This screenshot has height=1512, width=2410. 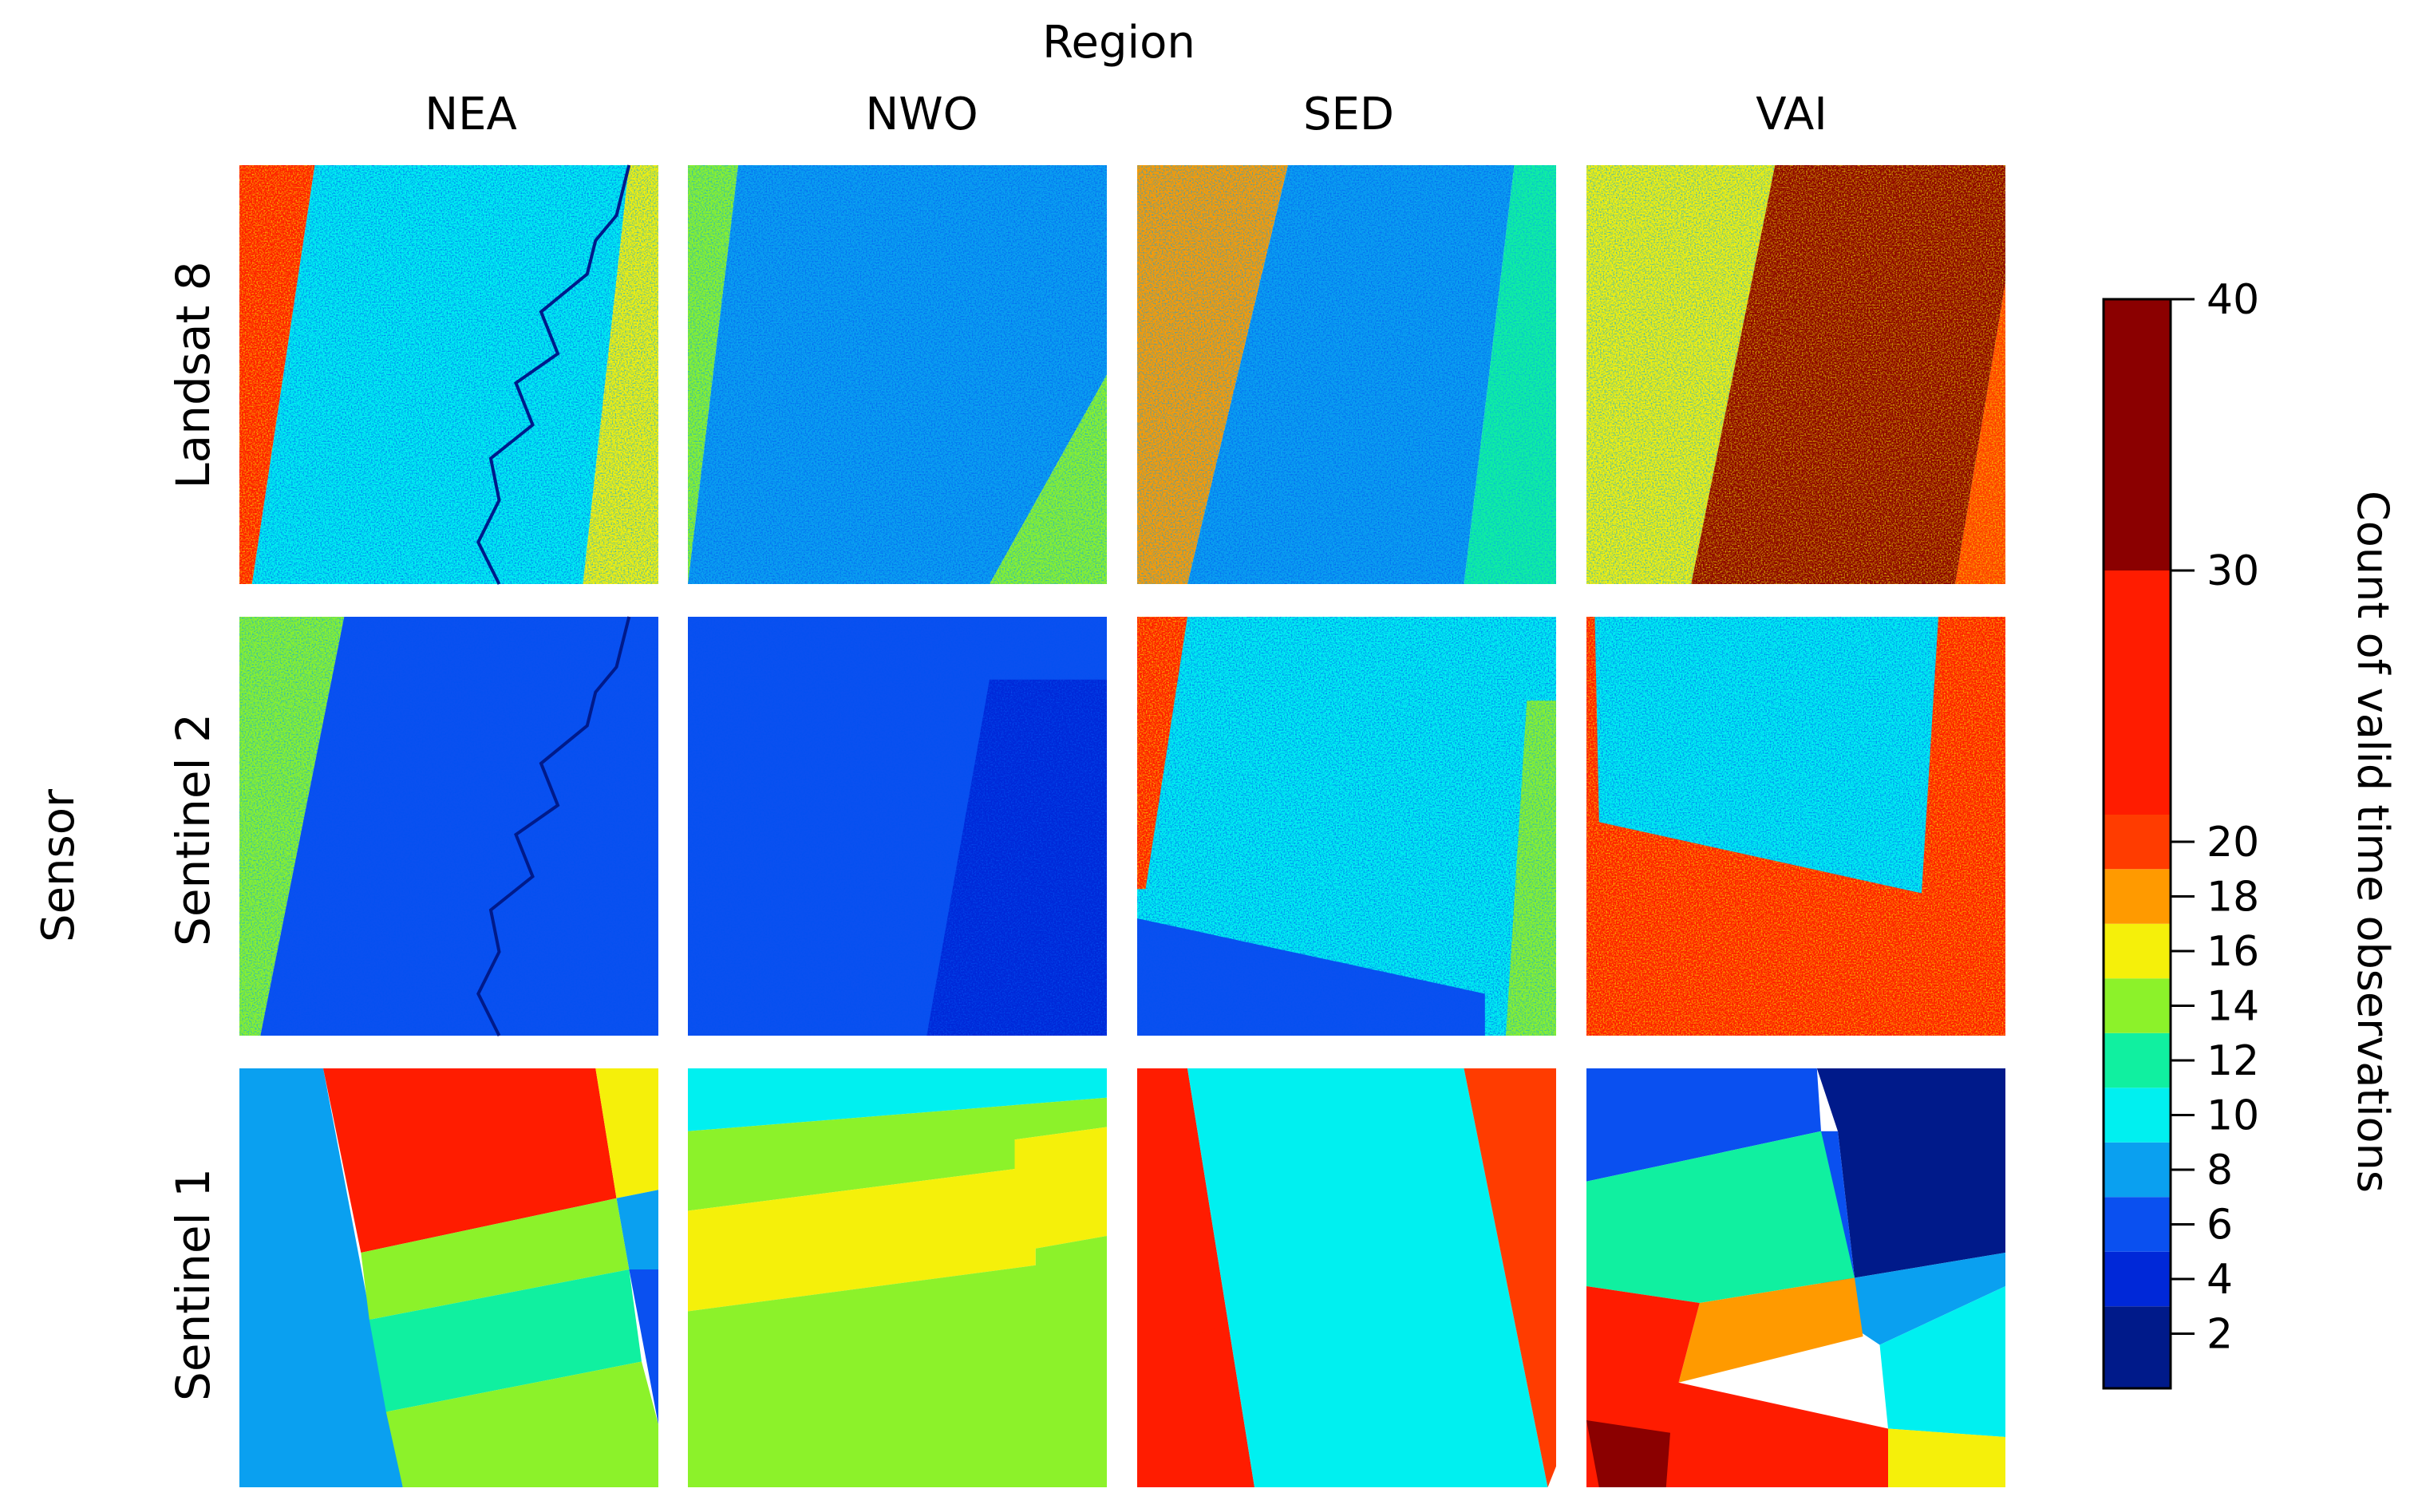 I want to click on colorbar-tick-label-4: 4, so click(x=2220, y=1280).